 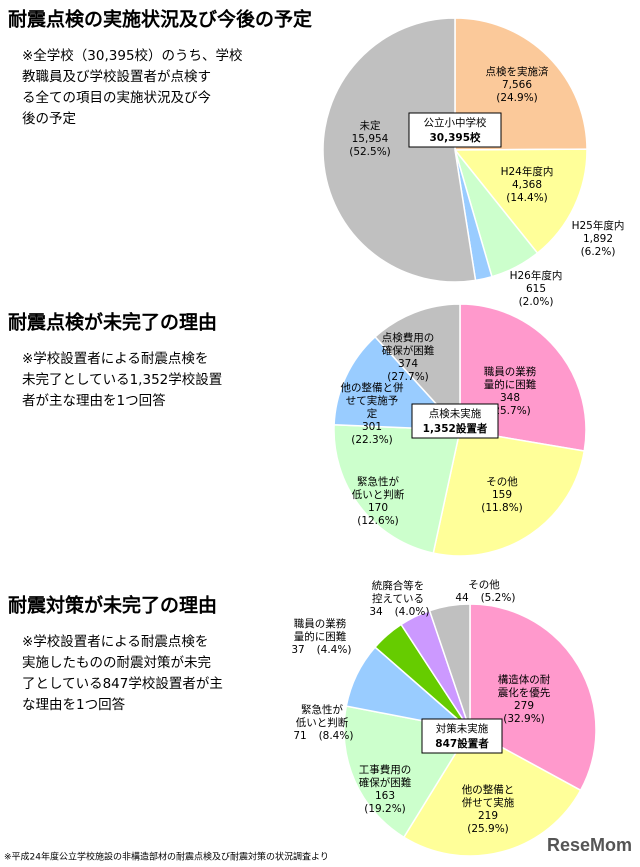 What do you see at coordinates (455, 137) in the screenshot?
I see `center-label: 30,395校` at bounding box center [455, 137].